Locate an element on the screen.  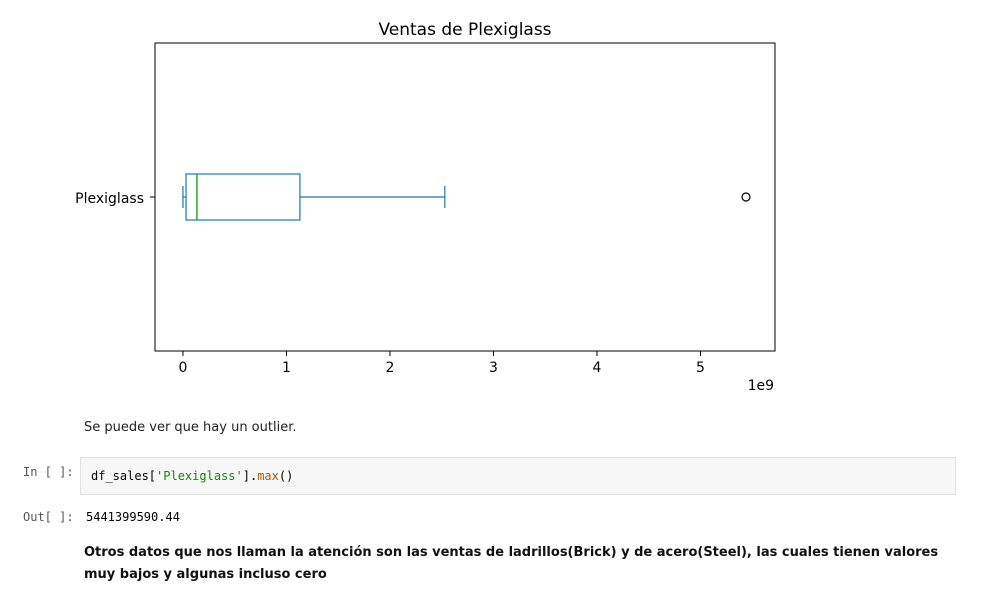
chart-title: Ventas de Plexiglass is located at coordinates (464, 30).